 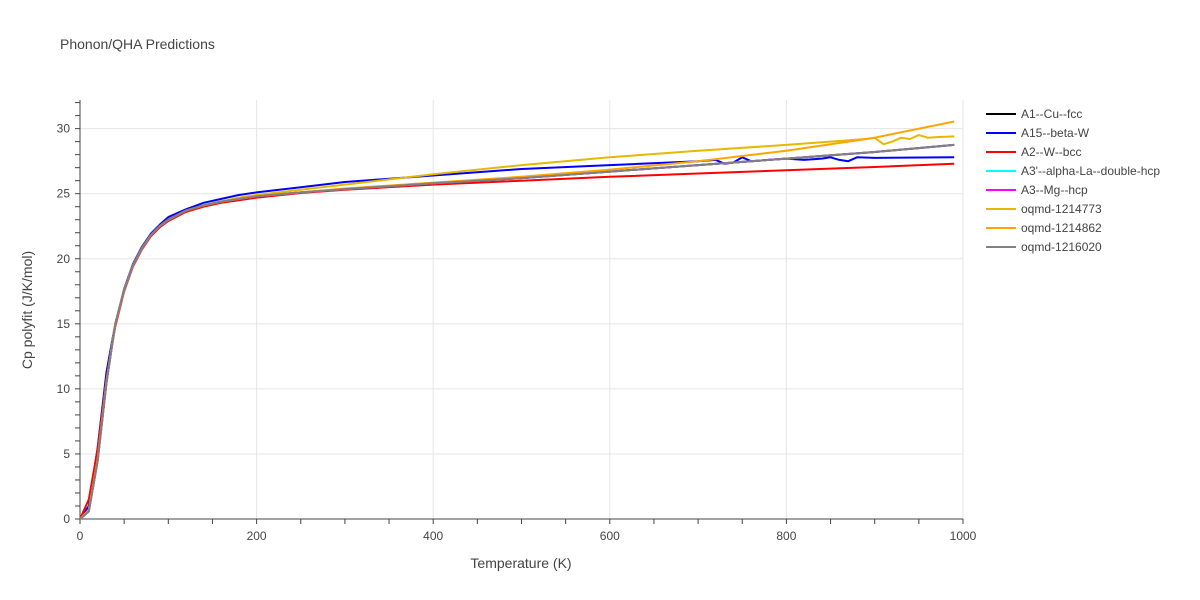 What do you see at coordinates (27, 310) in the screenshot?
I see `y-axis-title: Cp polyfit (J/K/mol)` at bounding box center [27, 310].